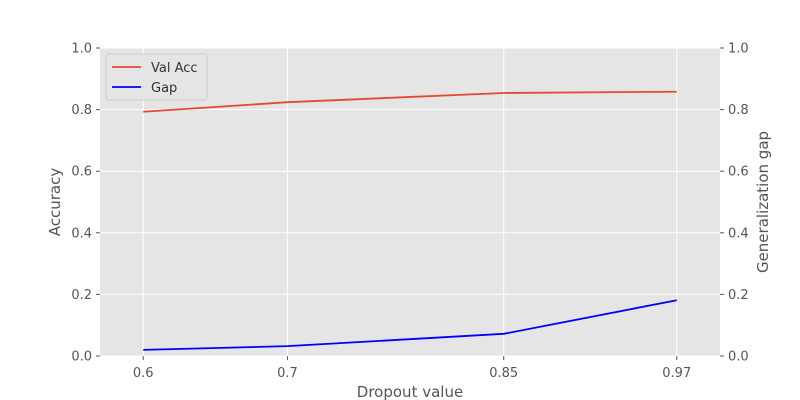  What do you see at coordinates (85, 203) in the screenshot?
I see `left-y-ticks: 0.0 0.2 0.4 0.6 0.8 1.0` at bounding box center [85, 203].